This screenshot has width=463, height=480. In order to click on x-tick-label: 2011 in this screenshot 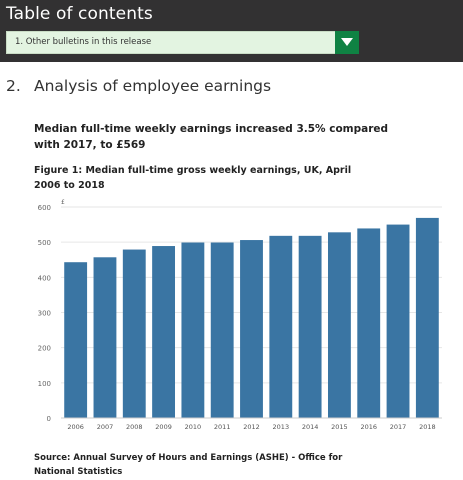, I will do `click(222, 427)`.